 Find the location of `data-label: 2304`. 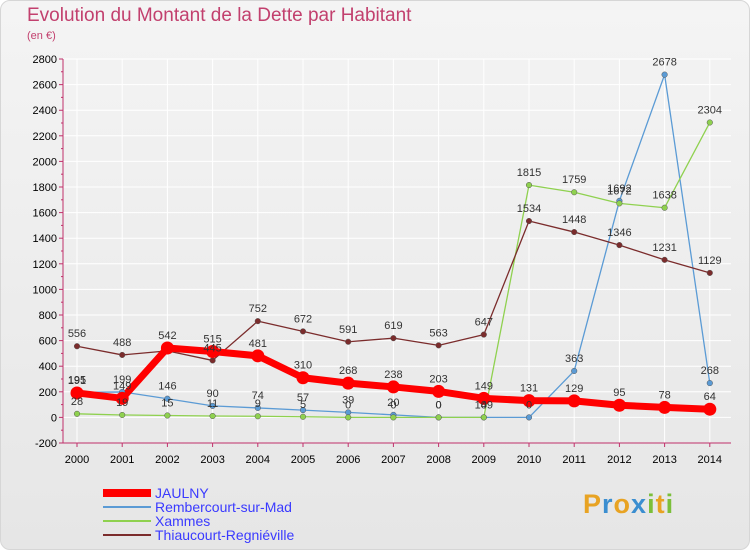

data-label: 2304 is located at coordinates (710, 110).